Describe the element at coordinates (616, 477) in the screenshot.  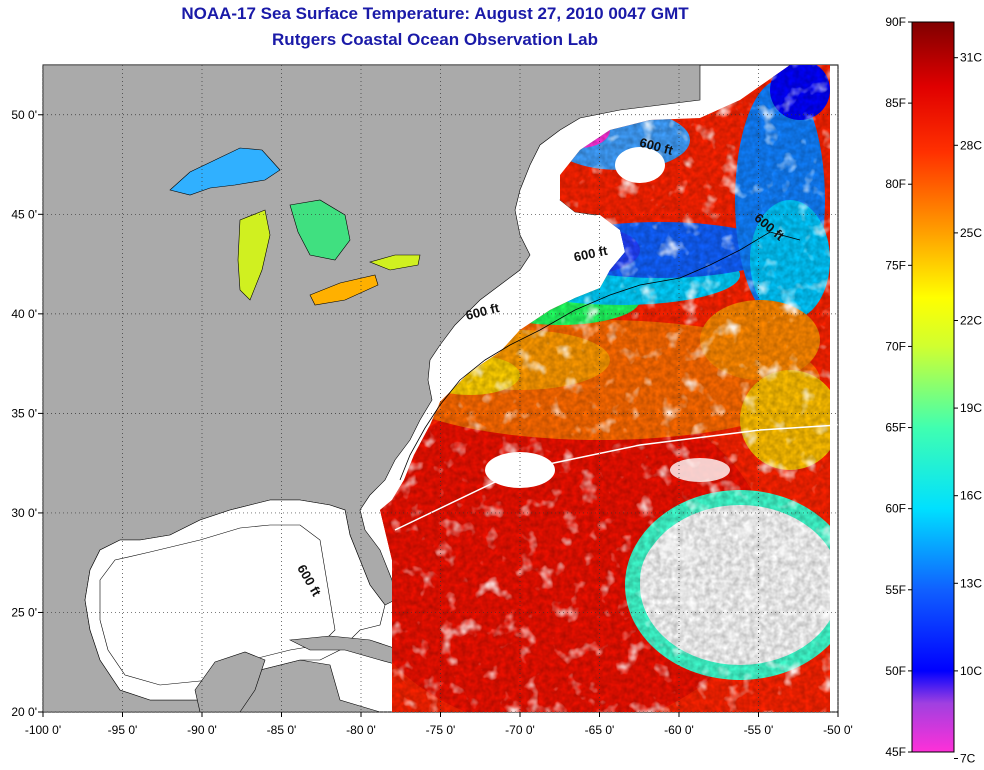
I see `swath-edge` at that location.